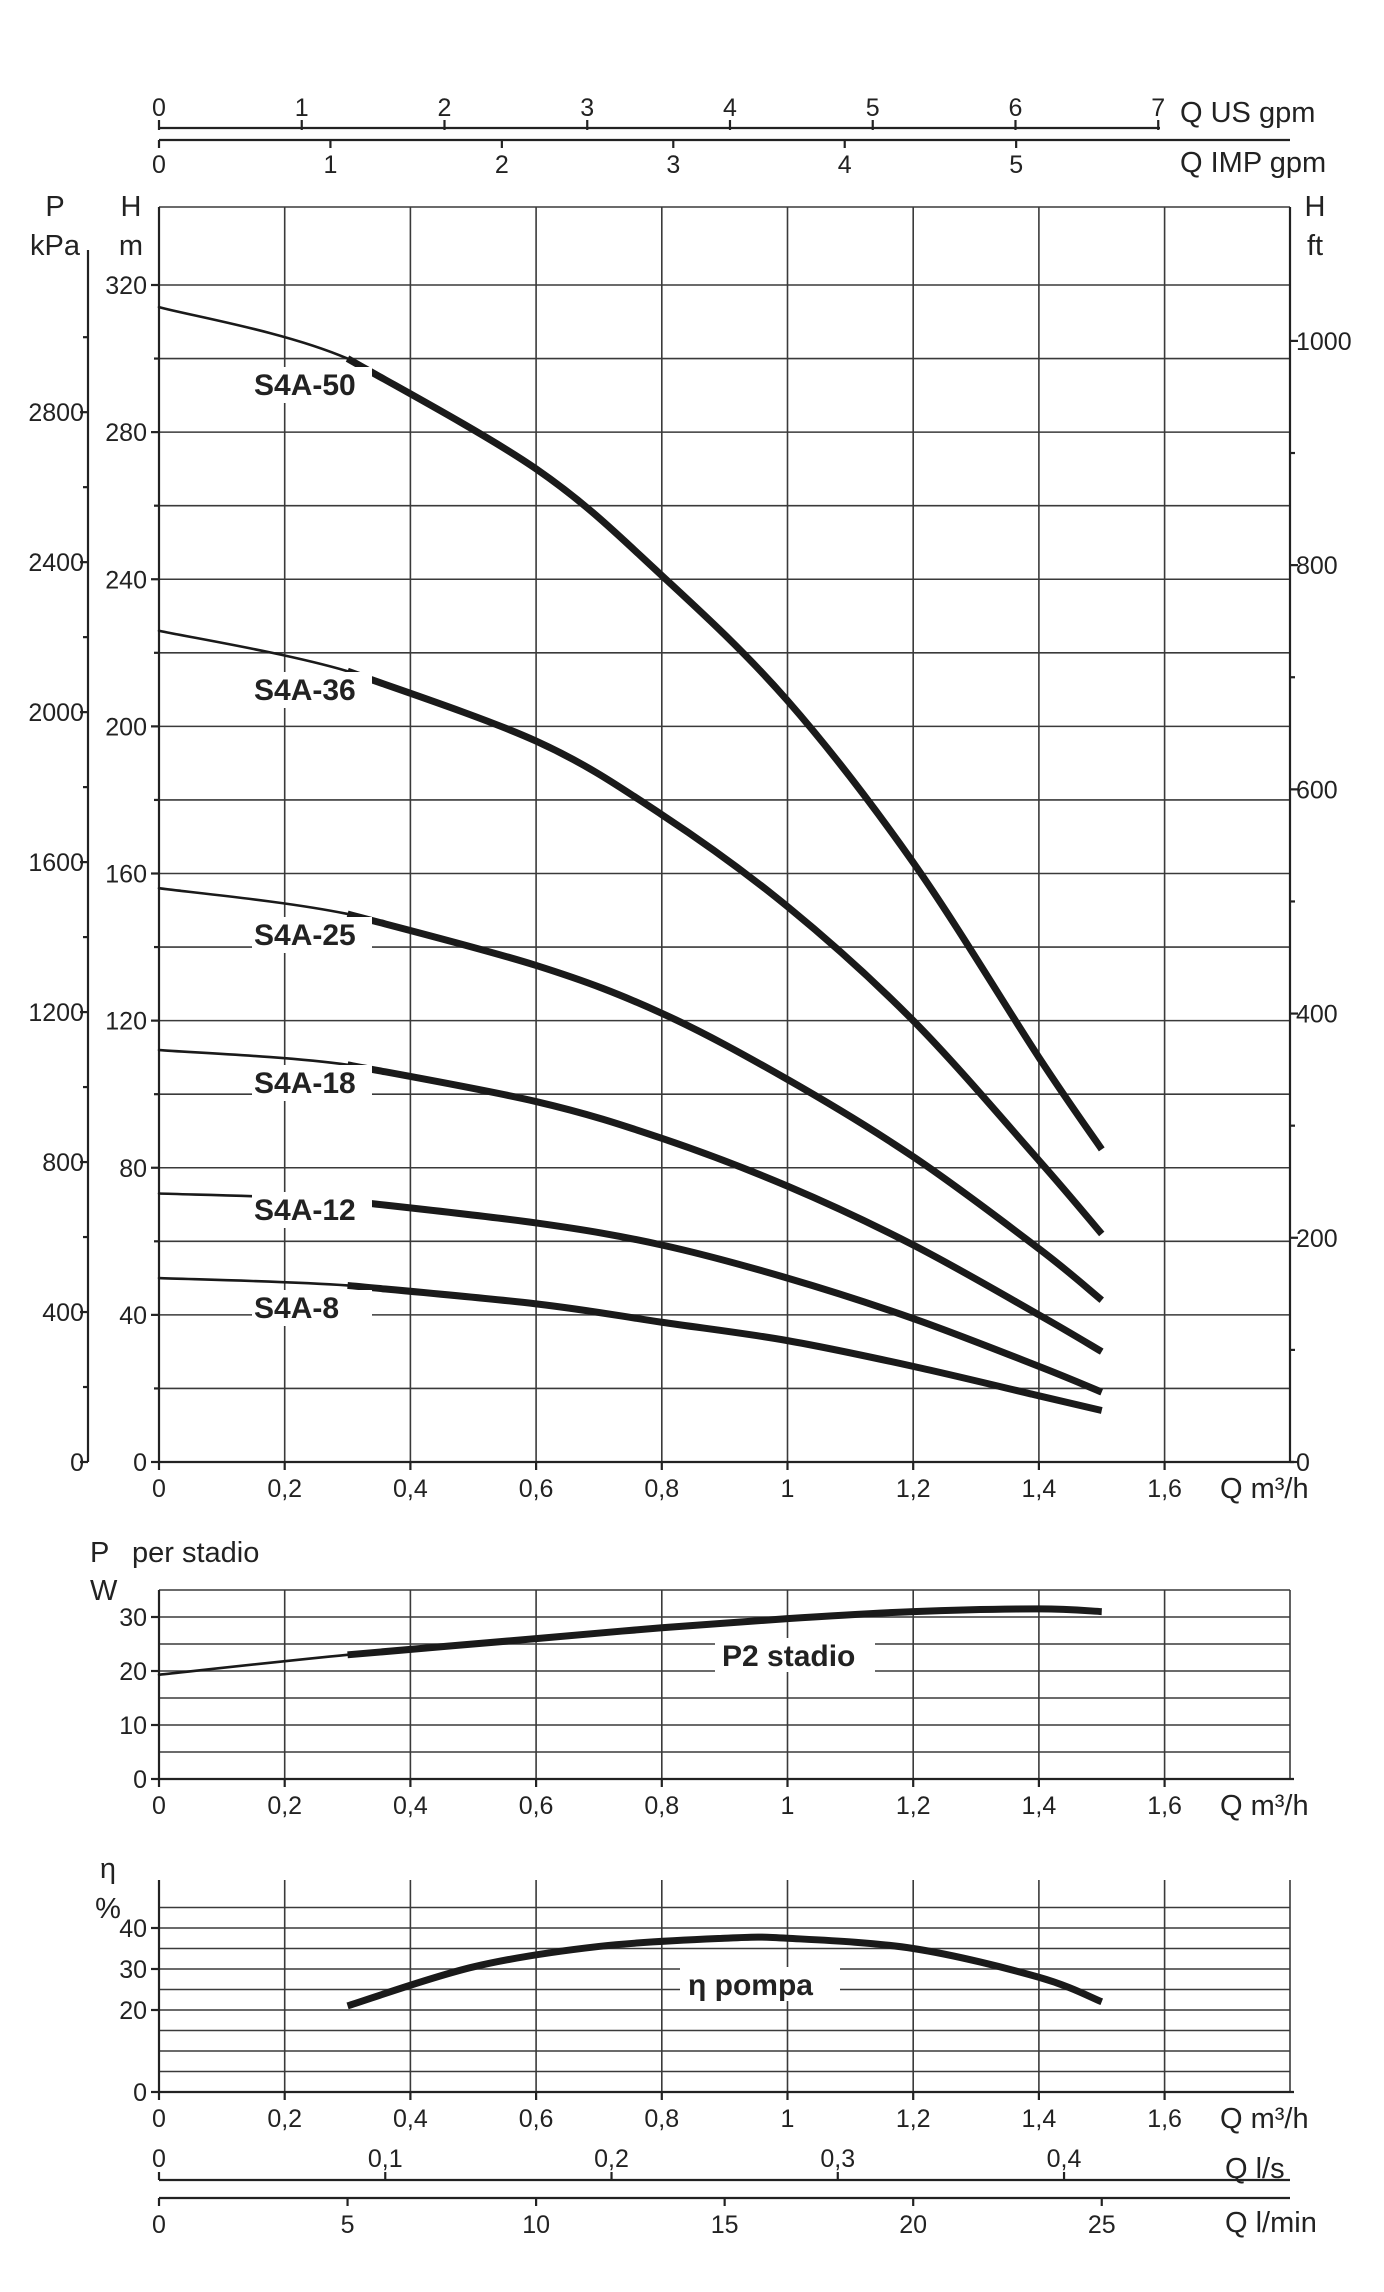 The image size is (1384, 2292). I want to click on s4a-50-label: S4A-50, so click(305, 385).